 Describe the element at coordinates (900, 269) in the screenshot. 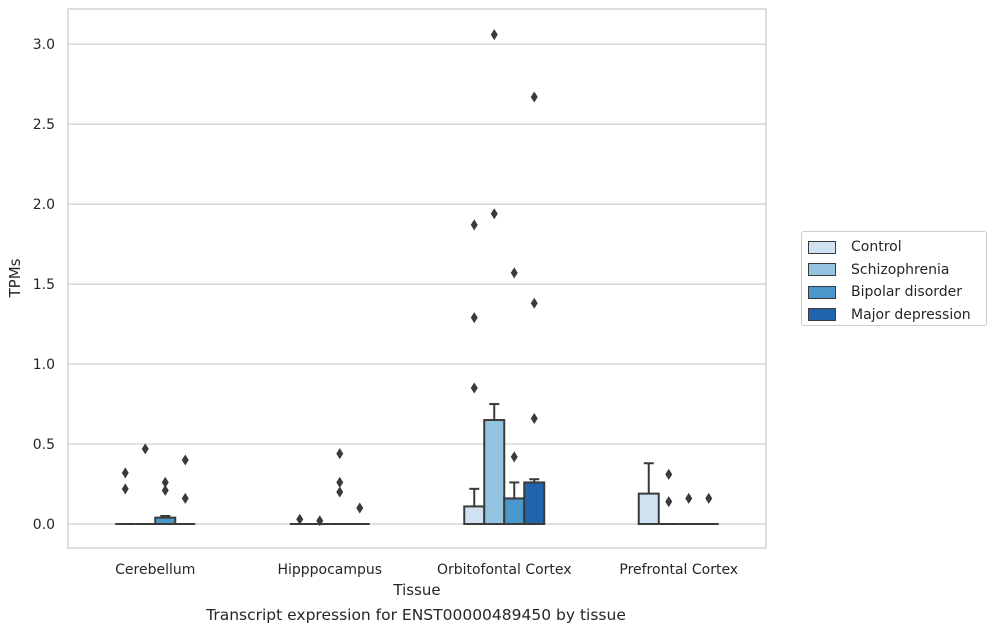

I see `legend-label: Schizophrenia` at that location.